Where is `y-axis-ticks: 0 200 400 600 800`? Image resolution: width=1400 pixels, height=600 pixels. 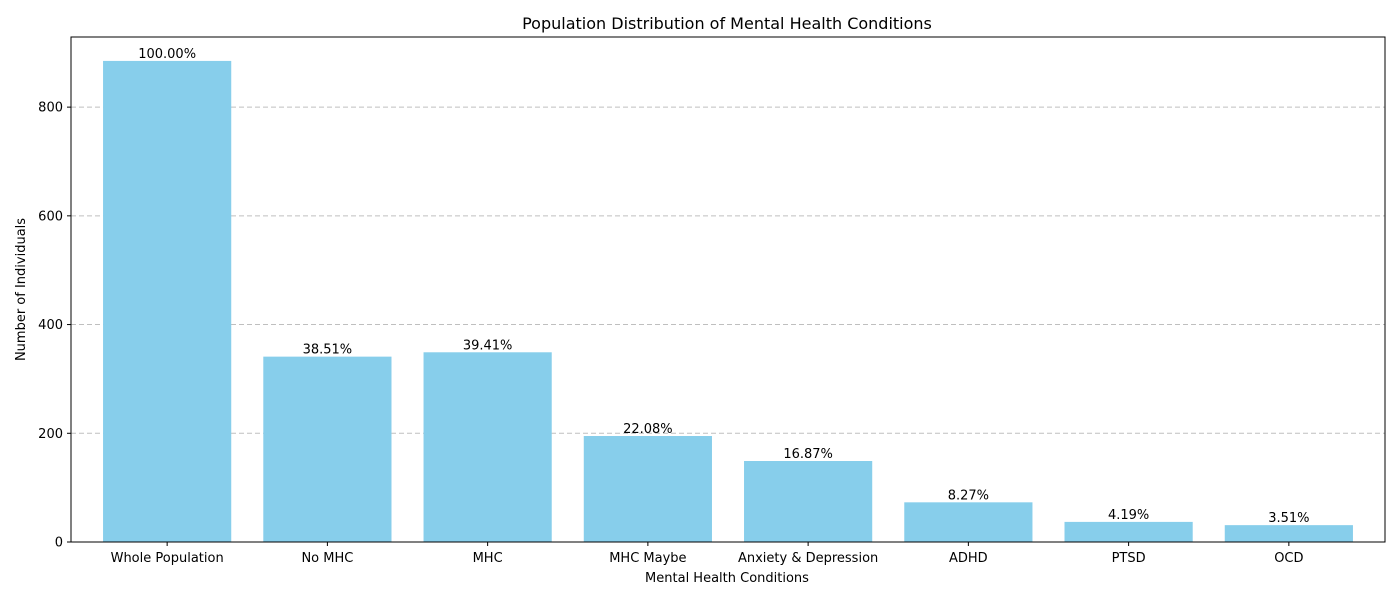
y-axis-ticks: 0 200 400 600 800 is located at coordinates (54, 326).